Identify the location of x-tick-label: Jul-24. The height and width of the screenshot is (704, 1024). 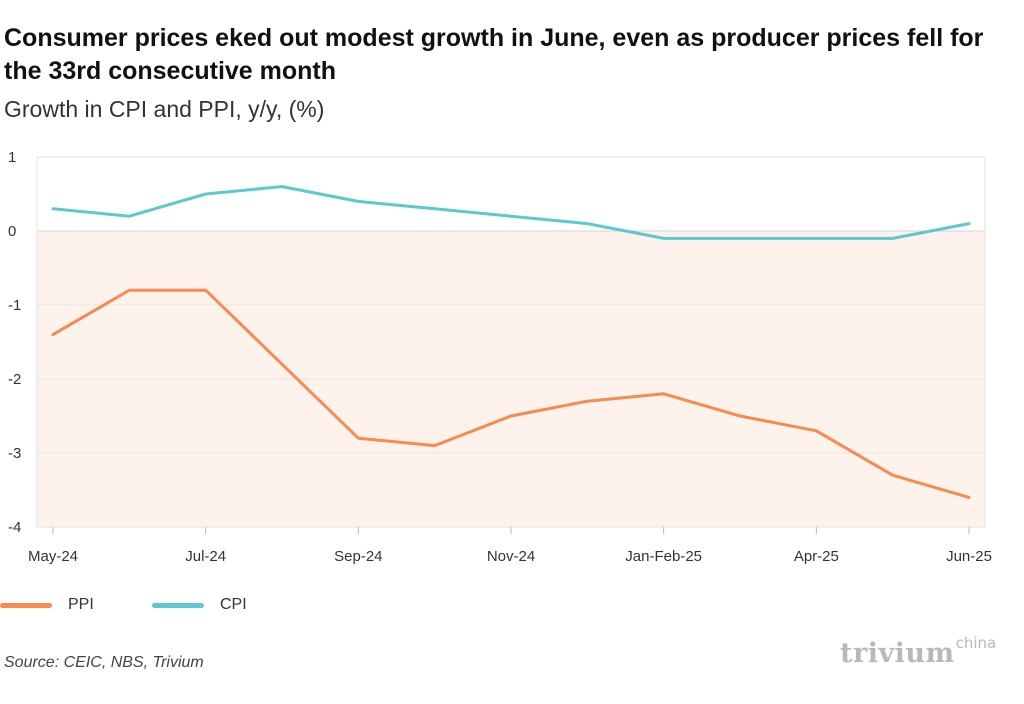
(205, 556).